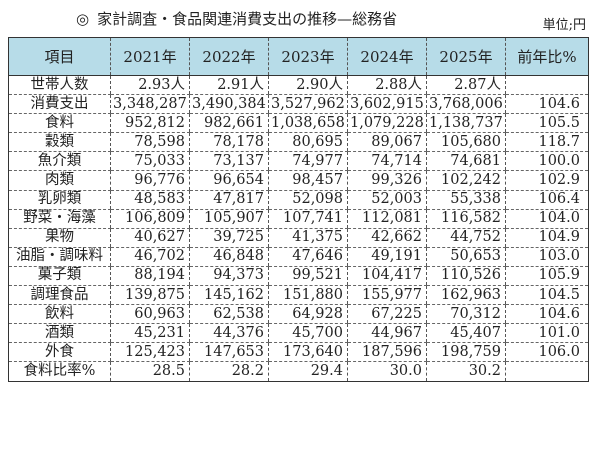  I want to click on cell-value: 50,653, so click(466, 257).